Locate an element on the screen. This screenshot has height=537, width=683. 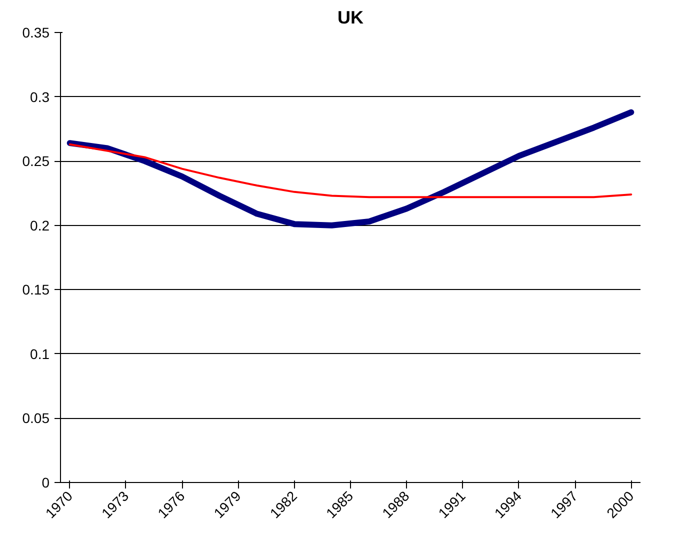
y-tick-label: 0.3 is located at coordinates (40, 96).